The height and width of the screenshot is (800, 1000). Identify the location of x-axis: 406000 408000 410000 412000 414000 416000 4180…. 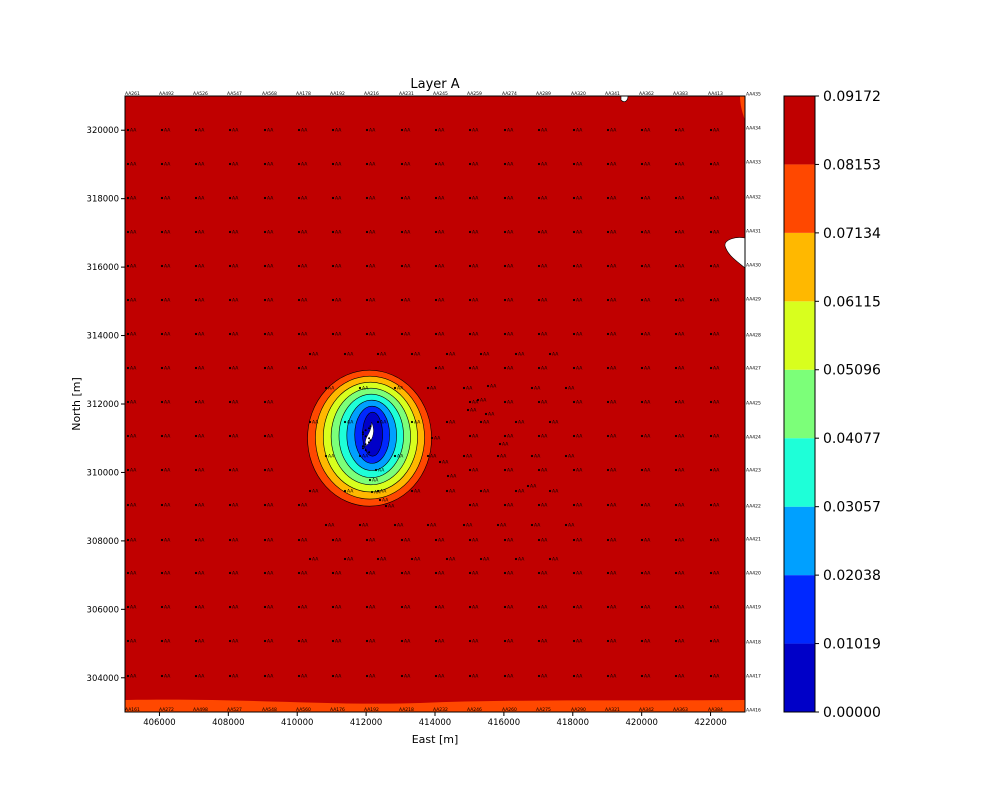
(435, 720).